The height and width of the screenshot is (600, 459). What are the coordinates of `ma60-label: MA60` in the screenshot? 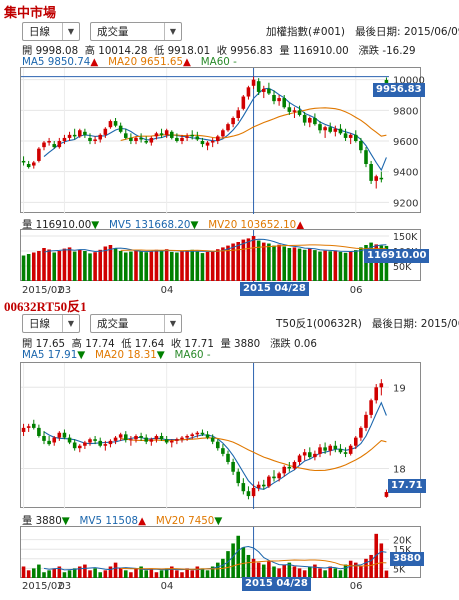 It's located at (189, 355).